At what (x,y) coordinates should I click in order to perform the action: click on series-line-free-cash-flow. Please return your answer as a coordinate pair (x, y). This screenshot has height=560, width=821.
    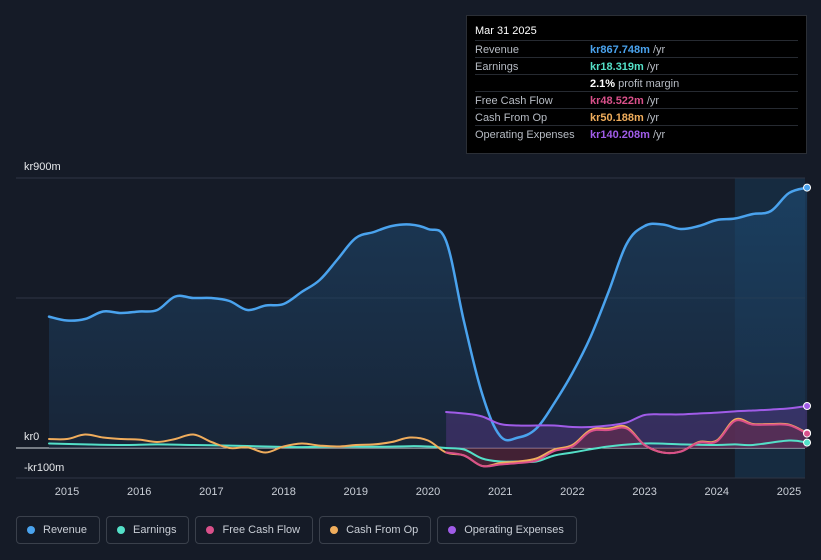
    Looking at the image, I should click on (627, 443).